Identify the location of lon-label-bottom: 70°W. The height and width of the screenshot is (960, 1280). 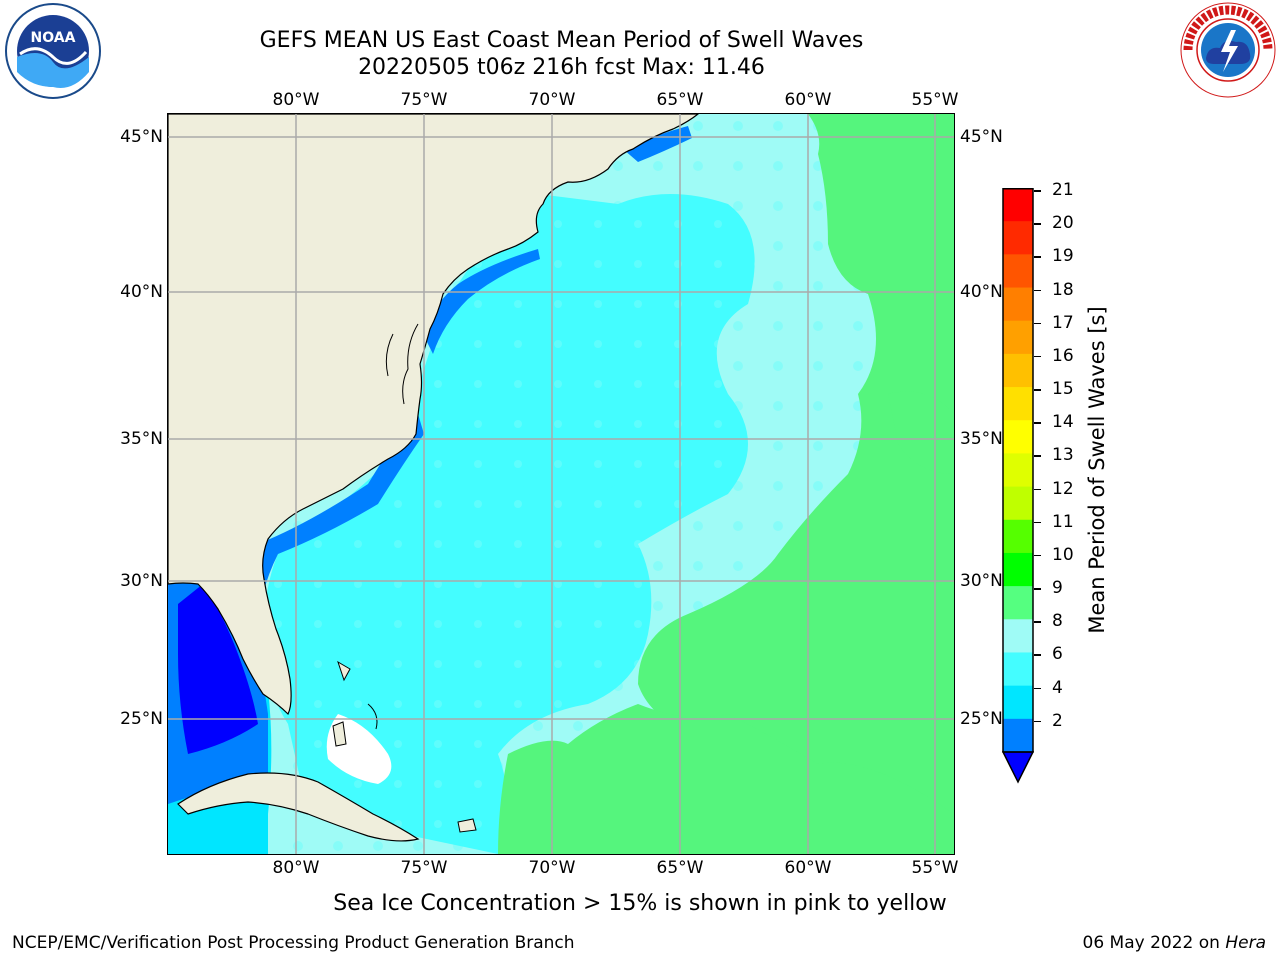
(552, 868).